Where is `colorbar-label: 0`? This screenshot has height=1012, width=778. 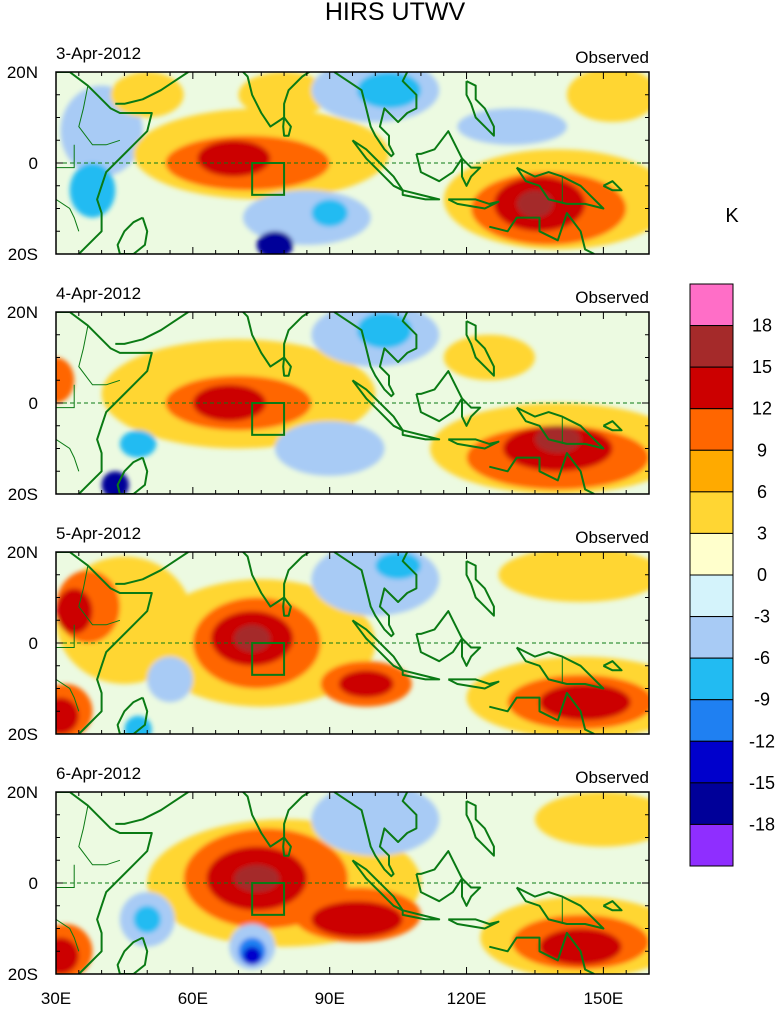
colorbar-label: 0 is located at coordinates (762, 575).